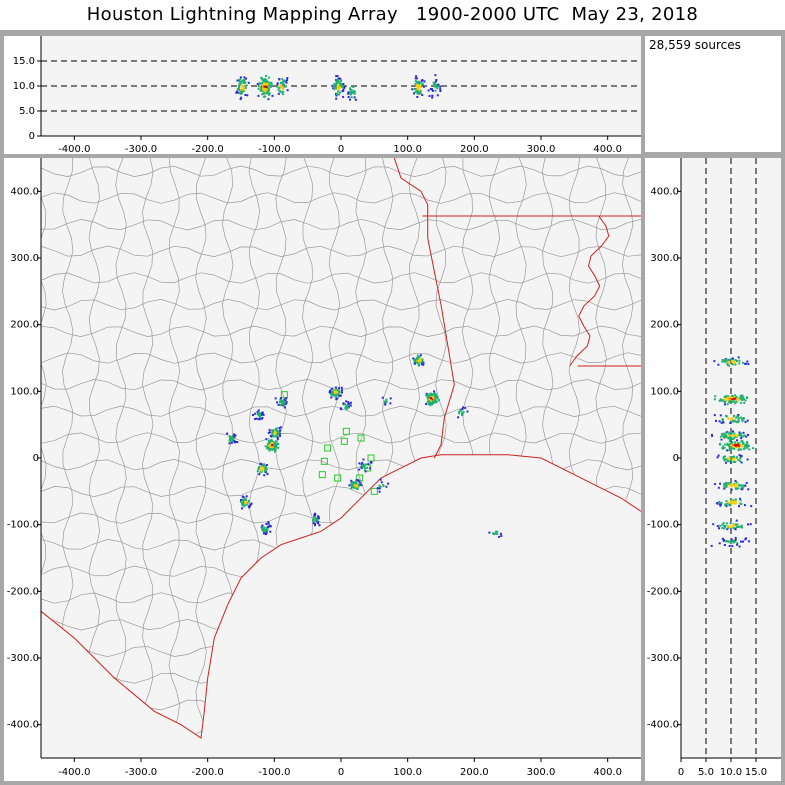 The height and width of the screenshot is (785, 785). What do you see at coordinates (24, 325) in the screenshot?
I see `y-tick-label: 200.0` at bounding box center [24, 325].